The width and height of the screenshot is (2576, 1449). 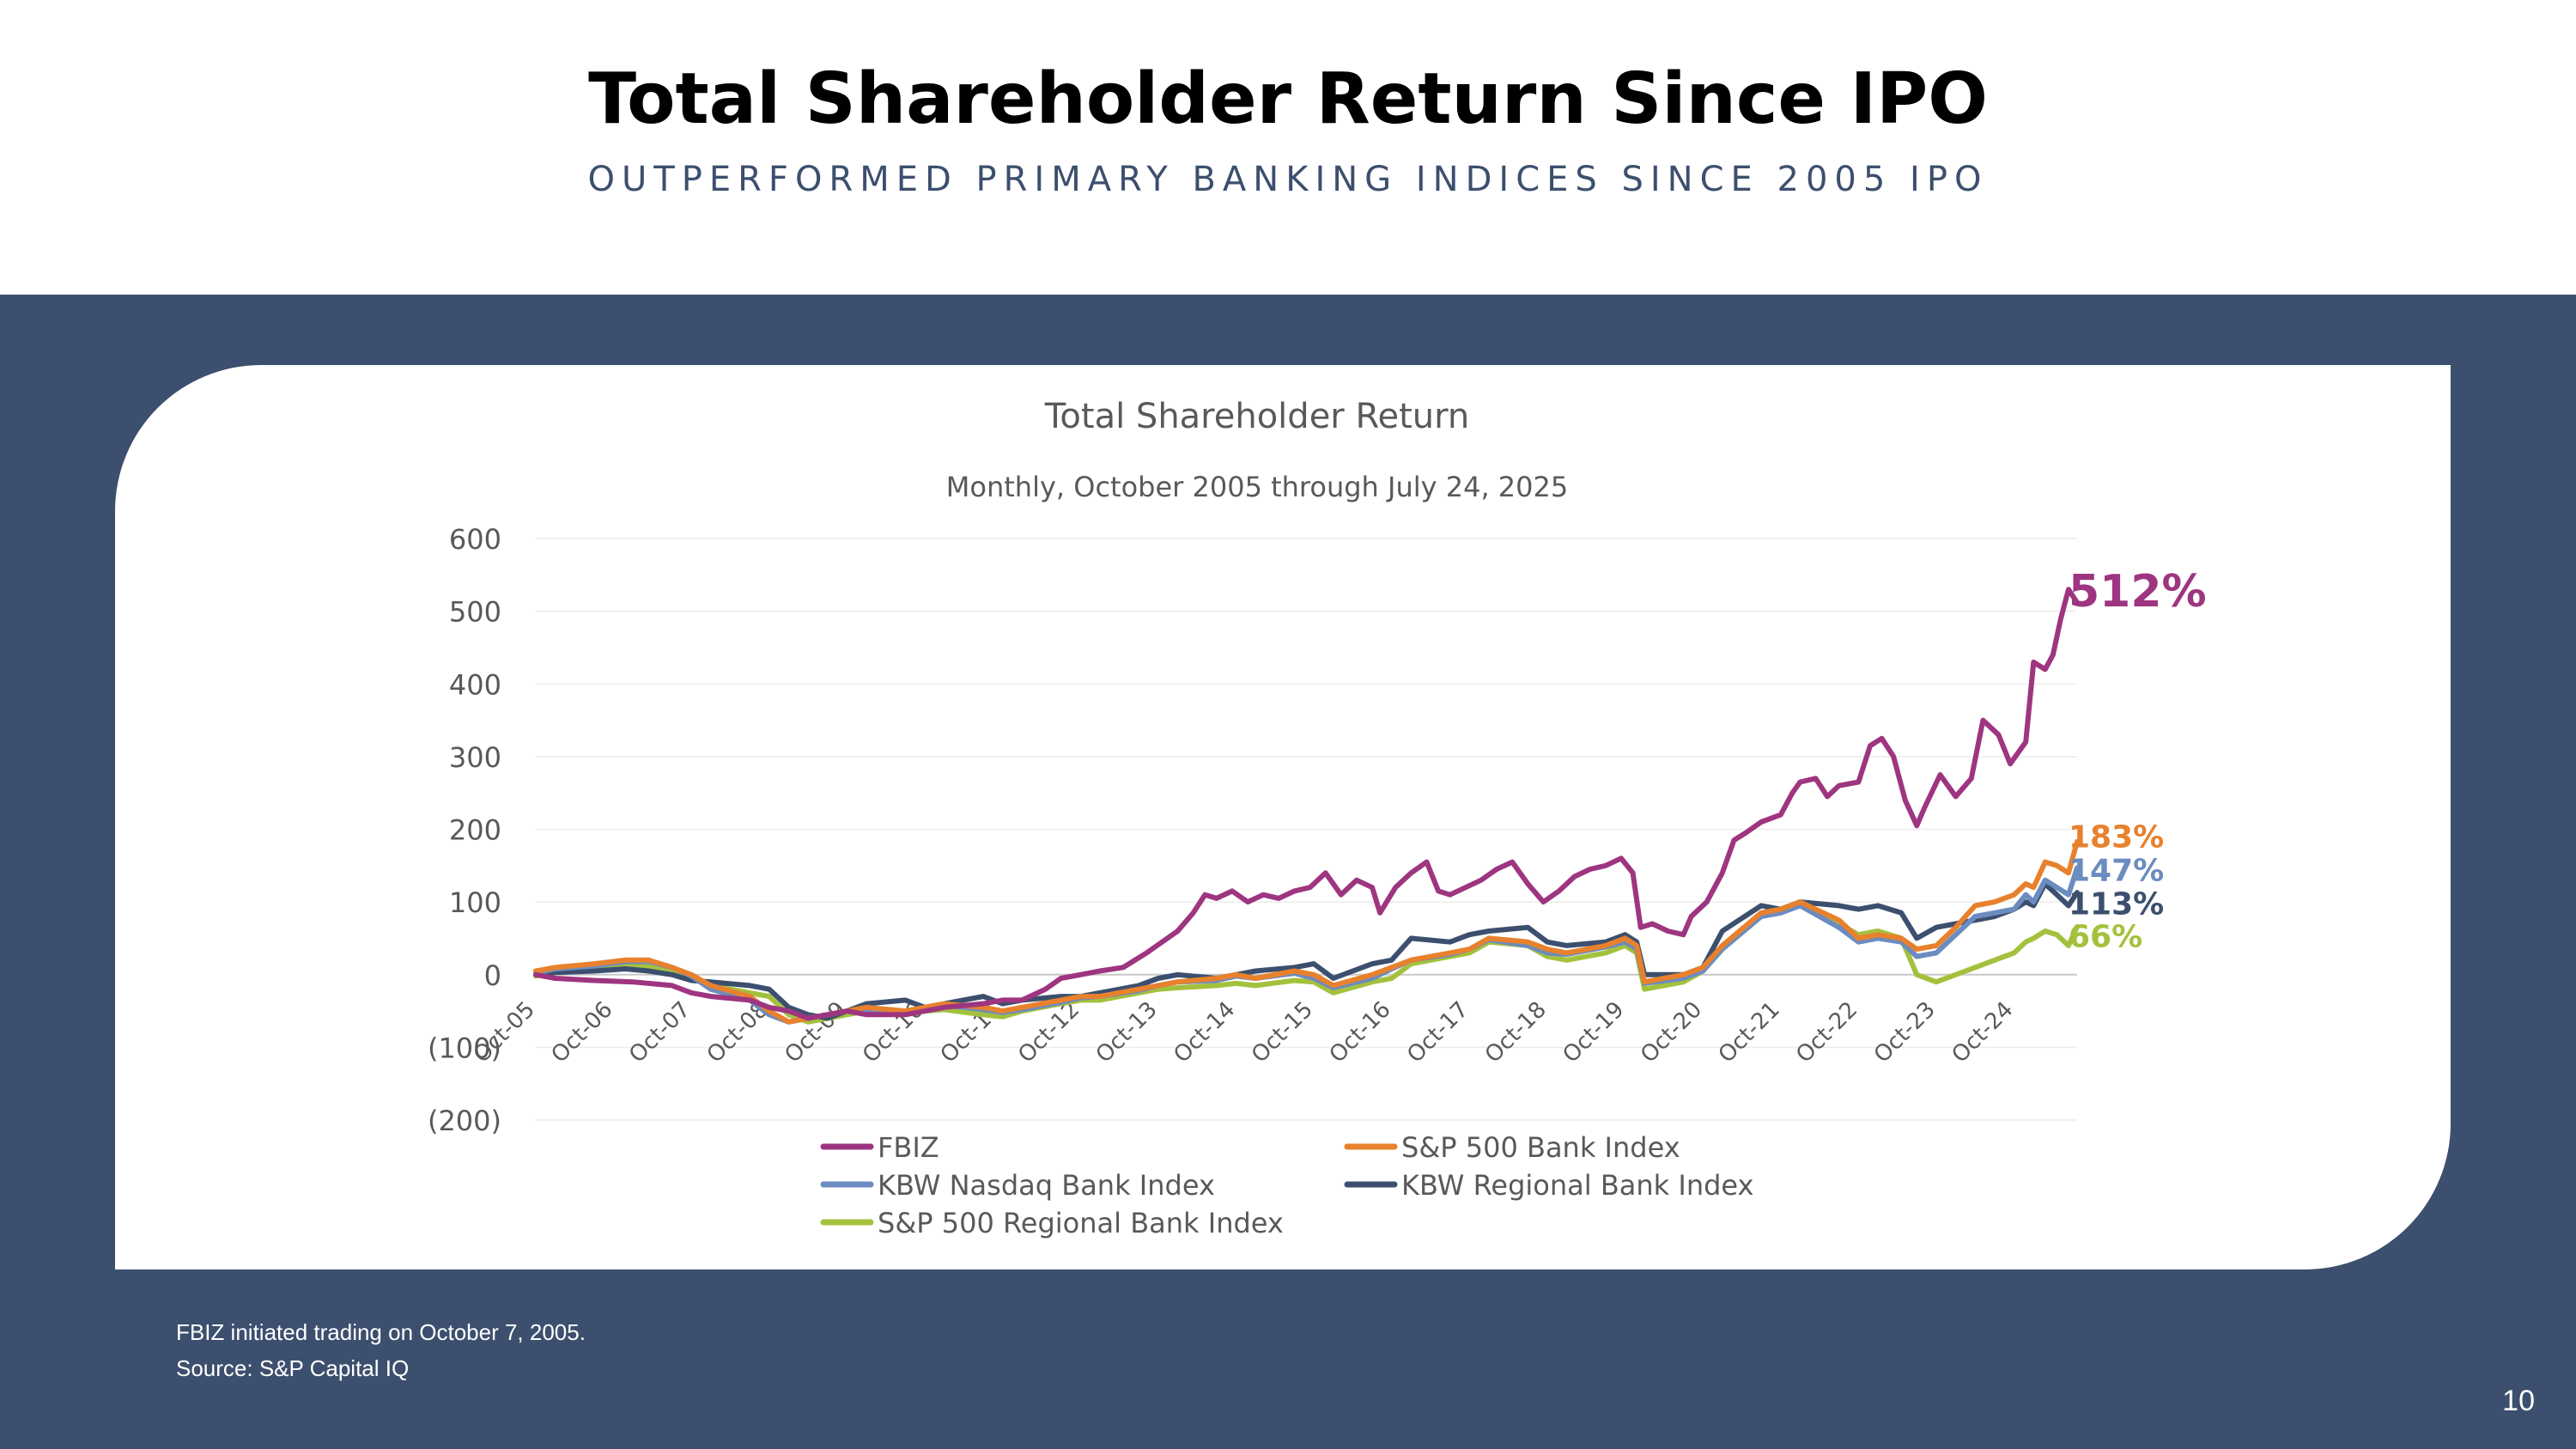 What do you see at coordinates (1204, 1032) in the screenshot?
I see `x-tick-label: Oct-14` at bounding box center [1204, 1032].